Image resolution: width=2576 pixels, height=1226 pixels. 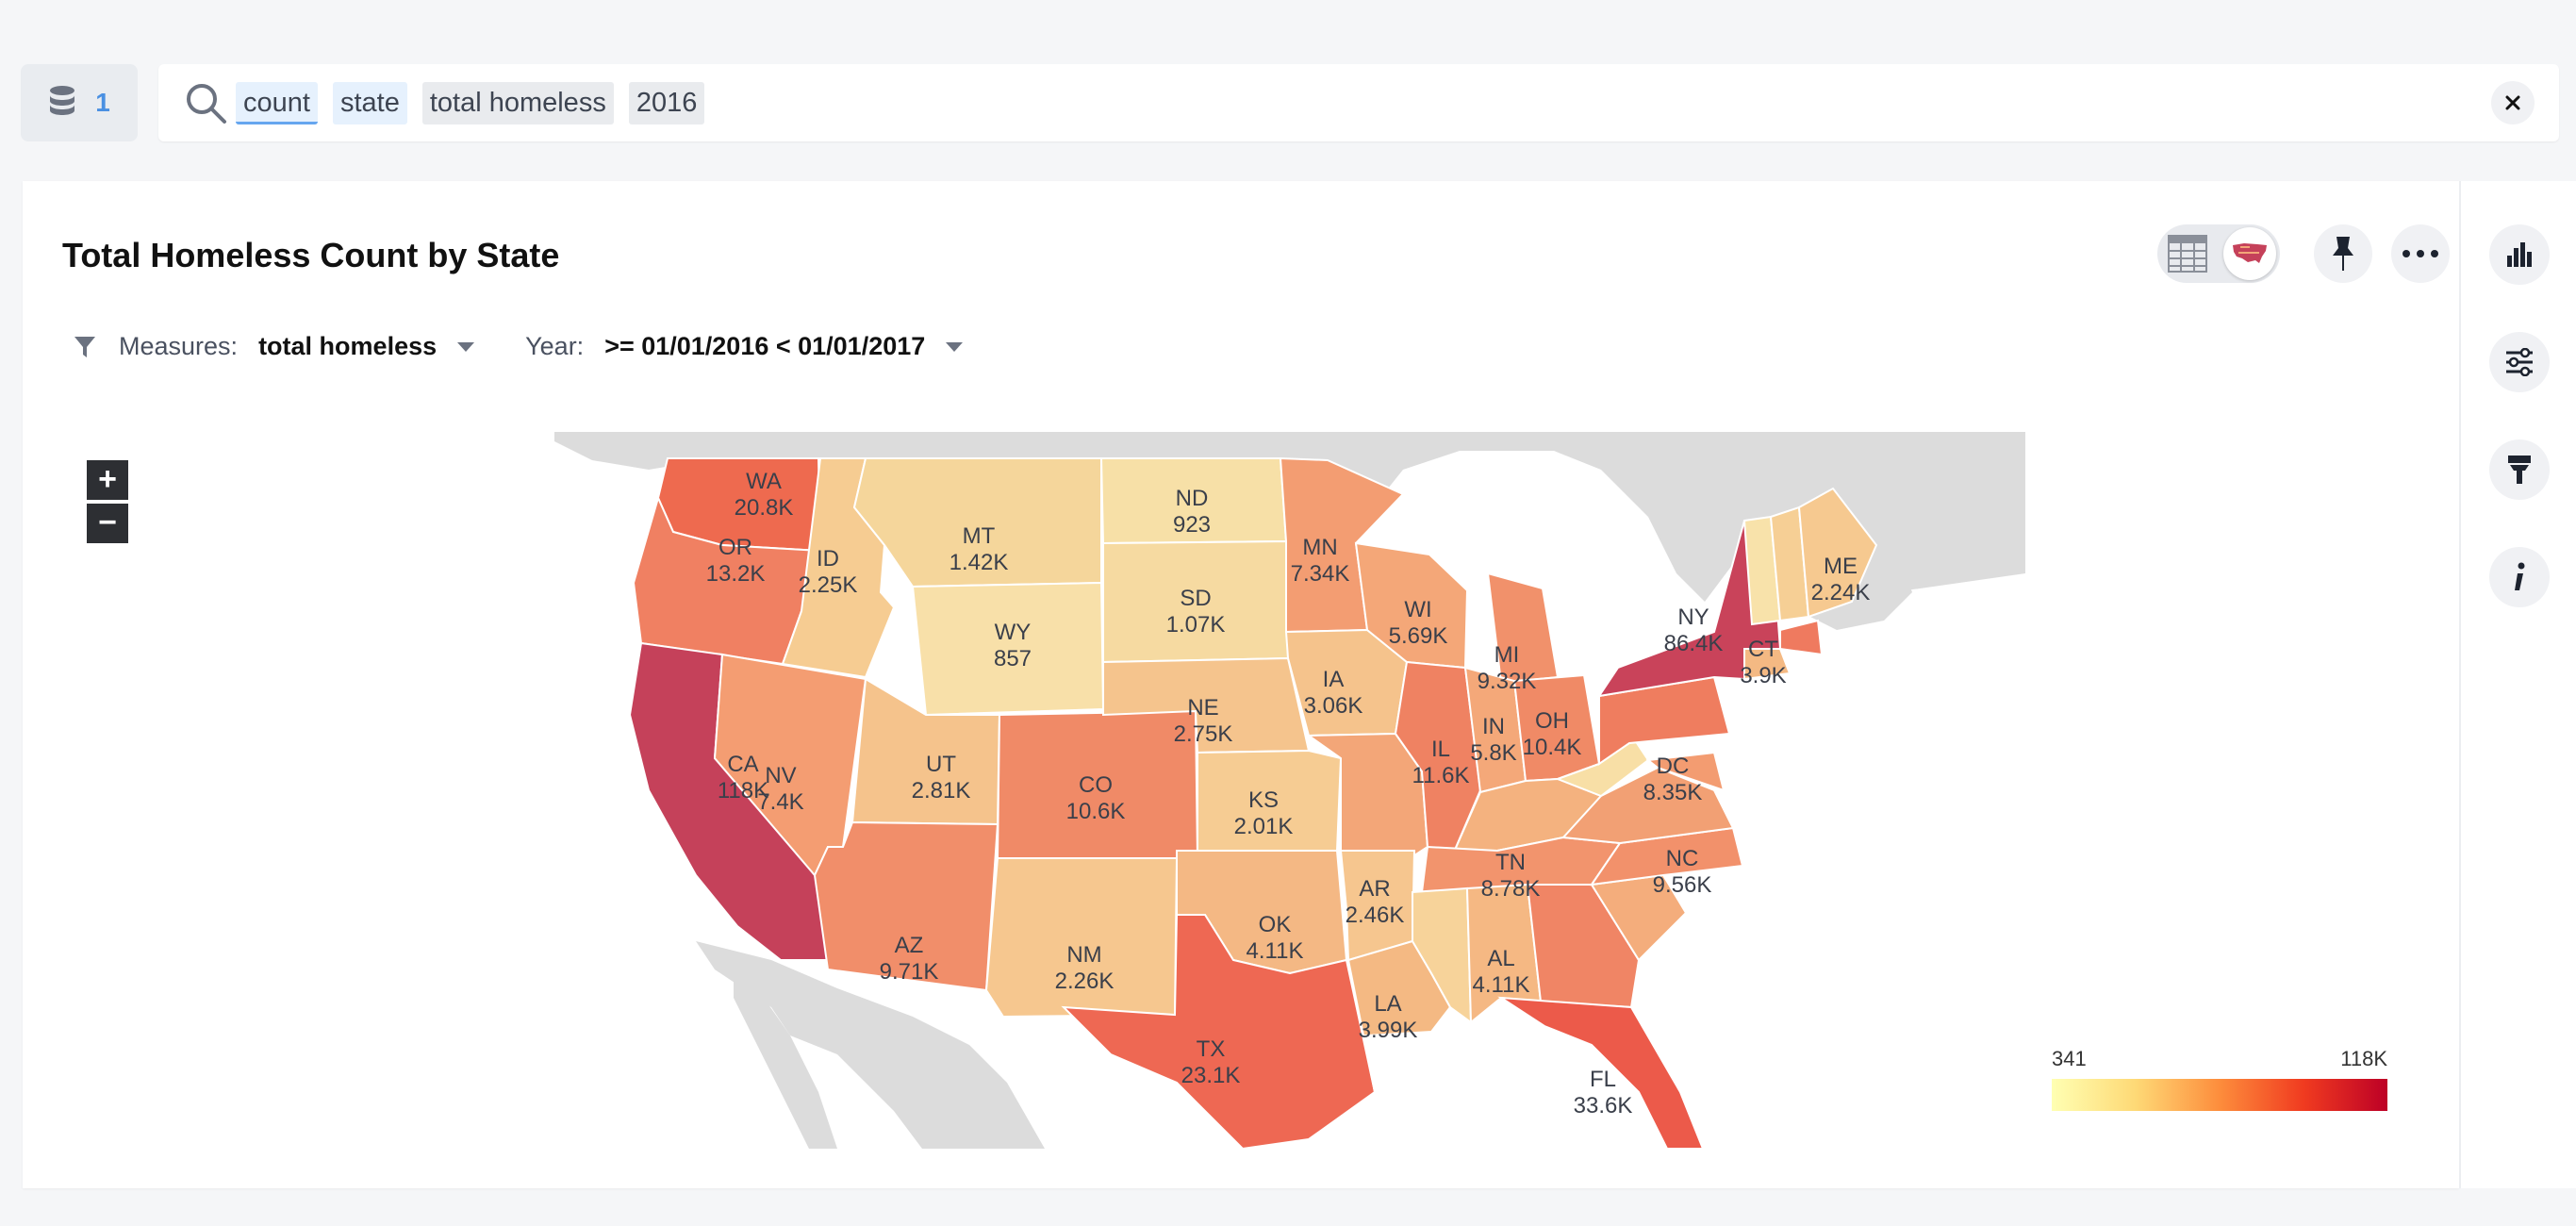 What do you see at coordinates (785, 1054) in the screenshot?
I see `baja-landmass` at bounding box center [785, 1054].